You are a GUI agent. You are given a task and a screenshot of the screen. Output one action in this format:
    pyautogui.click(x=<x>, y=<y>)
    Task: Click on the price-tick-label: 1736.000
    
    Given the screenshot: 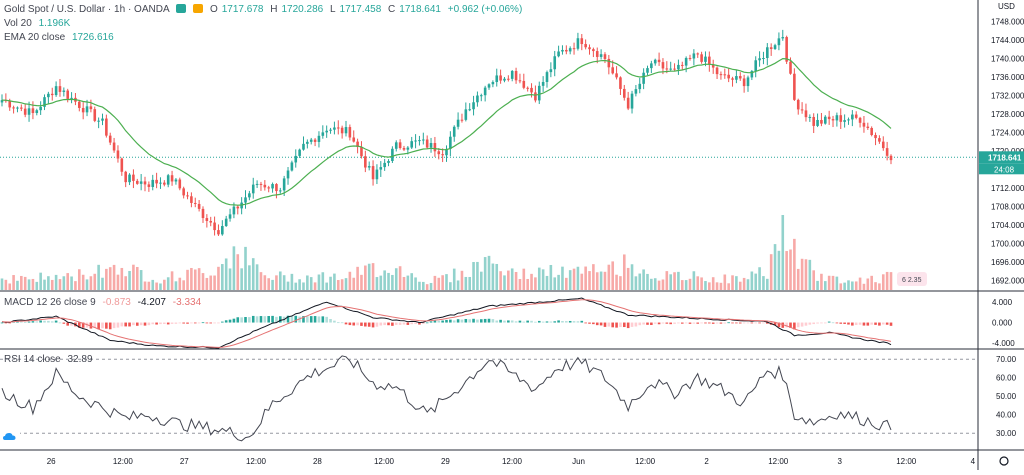 What is the action you would take?
    pyautogui.click(x=1007, y=77)
    